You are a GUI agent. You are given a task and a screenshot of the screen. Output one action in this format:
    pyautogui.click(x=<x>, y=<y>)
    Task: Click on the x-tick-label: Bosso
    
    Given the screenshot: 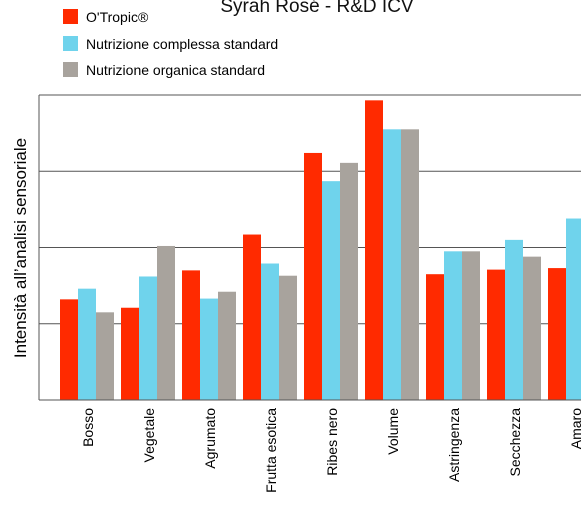 What is the action you would take?
    pyautogui.click(x=88, y=427)
    